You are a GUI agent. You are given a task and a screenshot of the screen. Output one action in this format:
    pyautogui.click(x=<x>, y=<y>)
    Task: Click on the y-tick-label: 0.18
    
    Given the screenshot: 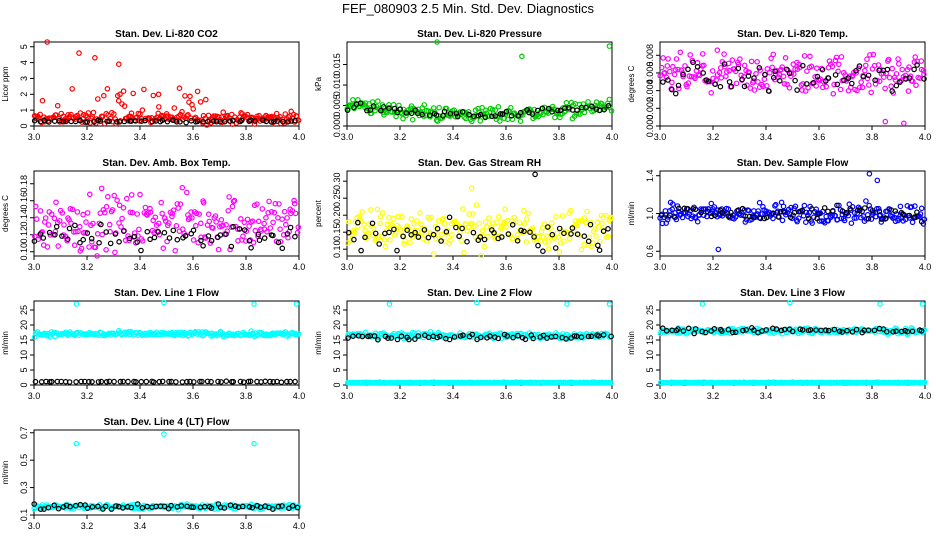 What is the action you would take?
    pyautogui.click(x=24, y=184)
    